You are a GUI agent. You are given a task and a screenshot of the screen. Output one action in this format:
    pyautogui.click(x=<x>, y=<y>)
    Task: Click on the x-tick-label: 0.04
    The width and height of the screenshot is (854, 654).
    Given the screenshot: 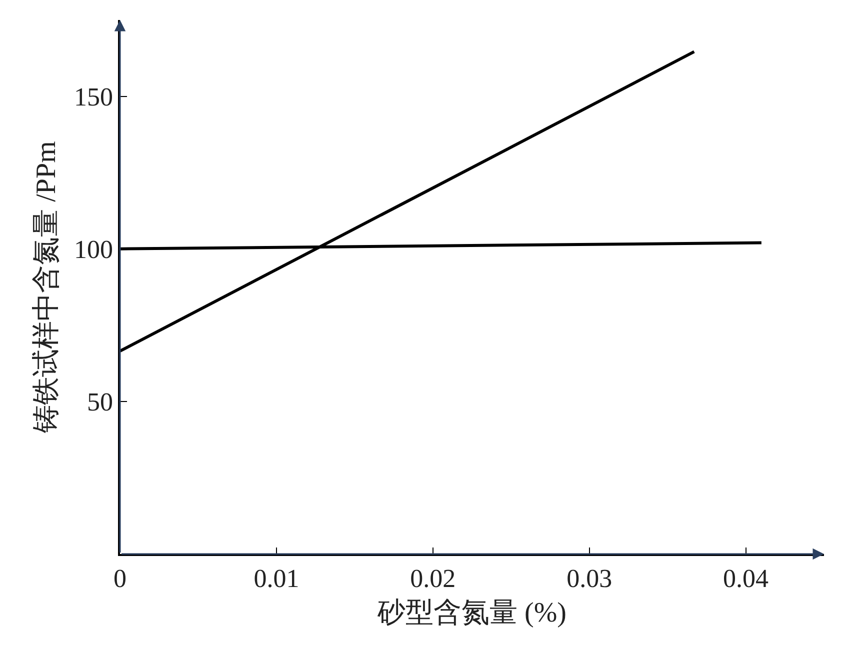 What is the action you would take?
    pyautogui.click(x=746, y=578)
    